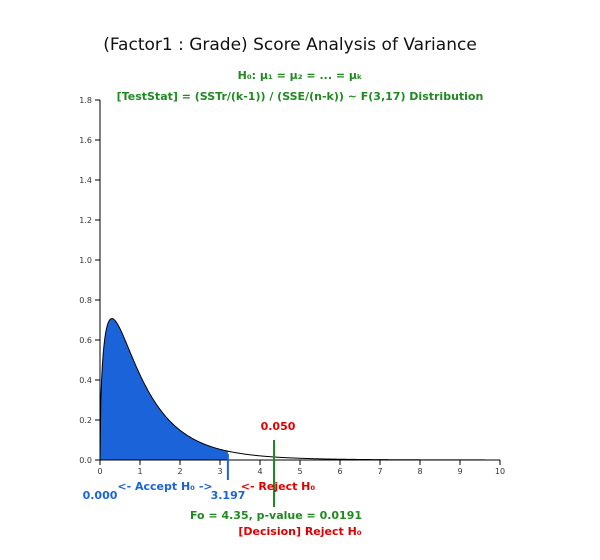 This screenshot has width=600, height=560. Describe the element at coordinates (228, 495) in the screenshot. I see `critical-value-label: 3.197` at that location.